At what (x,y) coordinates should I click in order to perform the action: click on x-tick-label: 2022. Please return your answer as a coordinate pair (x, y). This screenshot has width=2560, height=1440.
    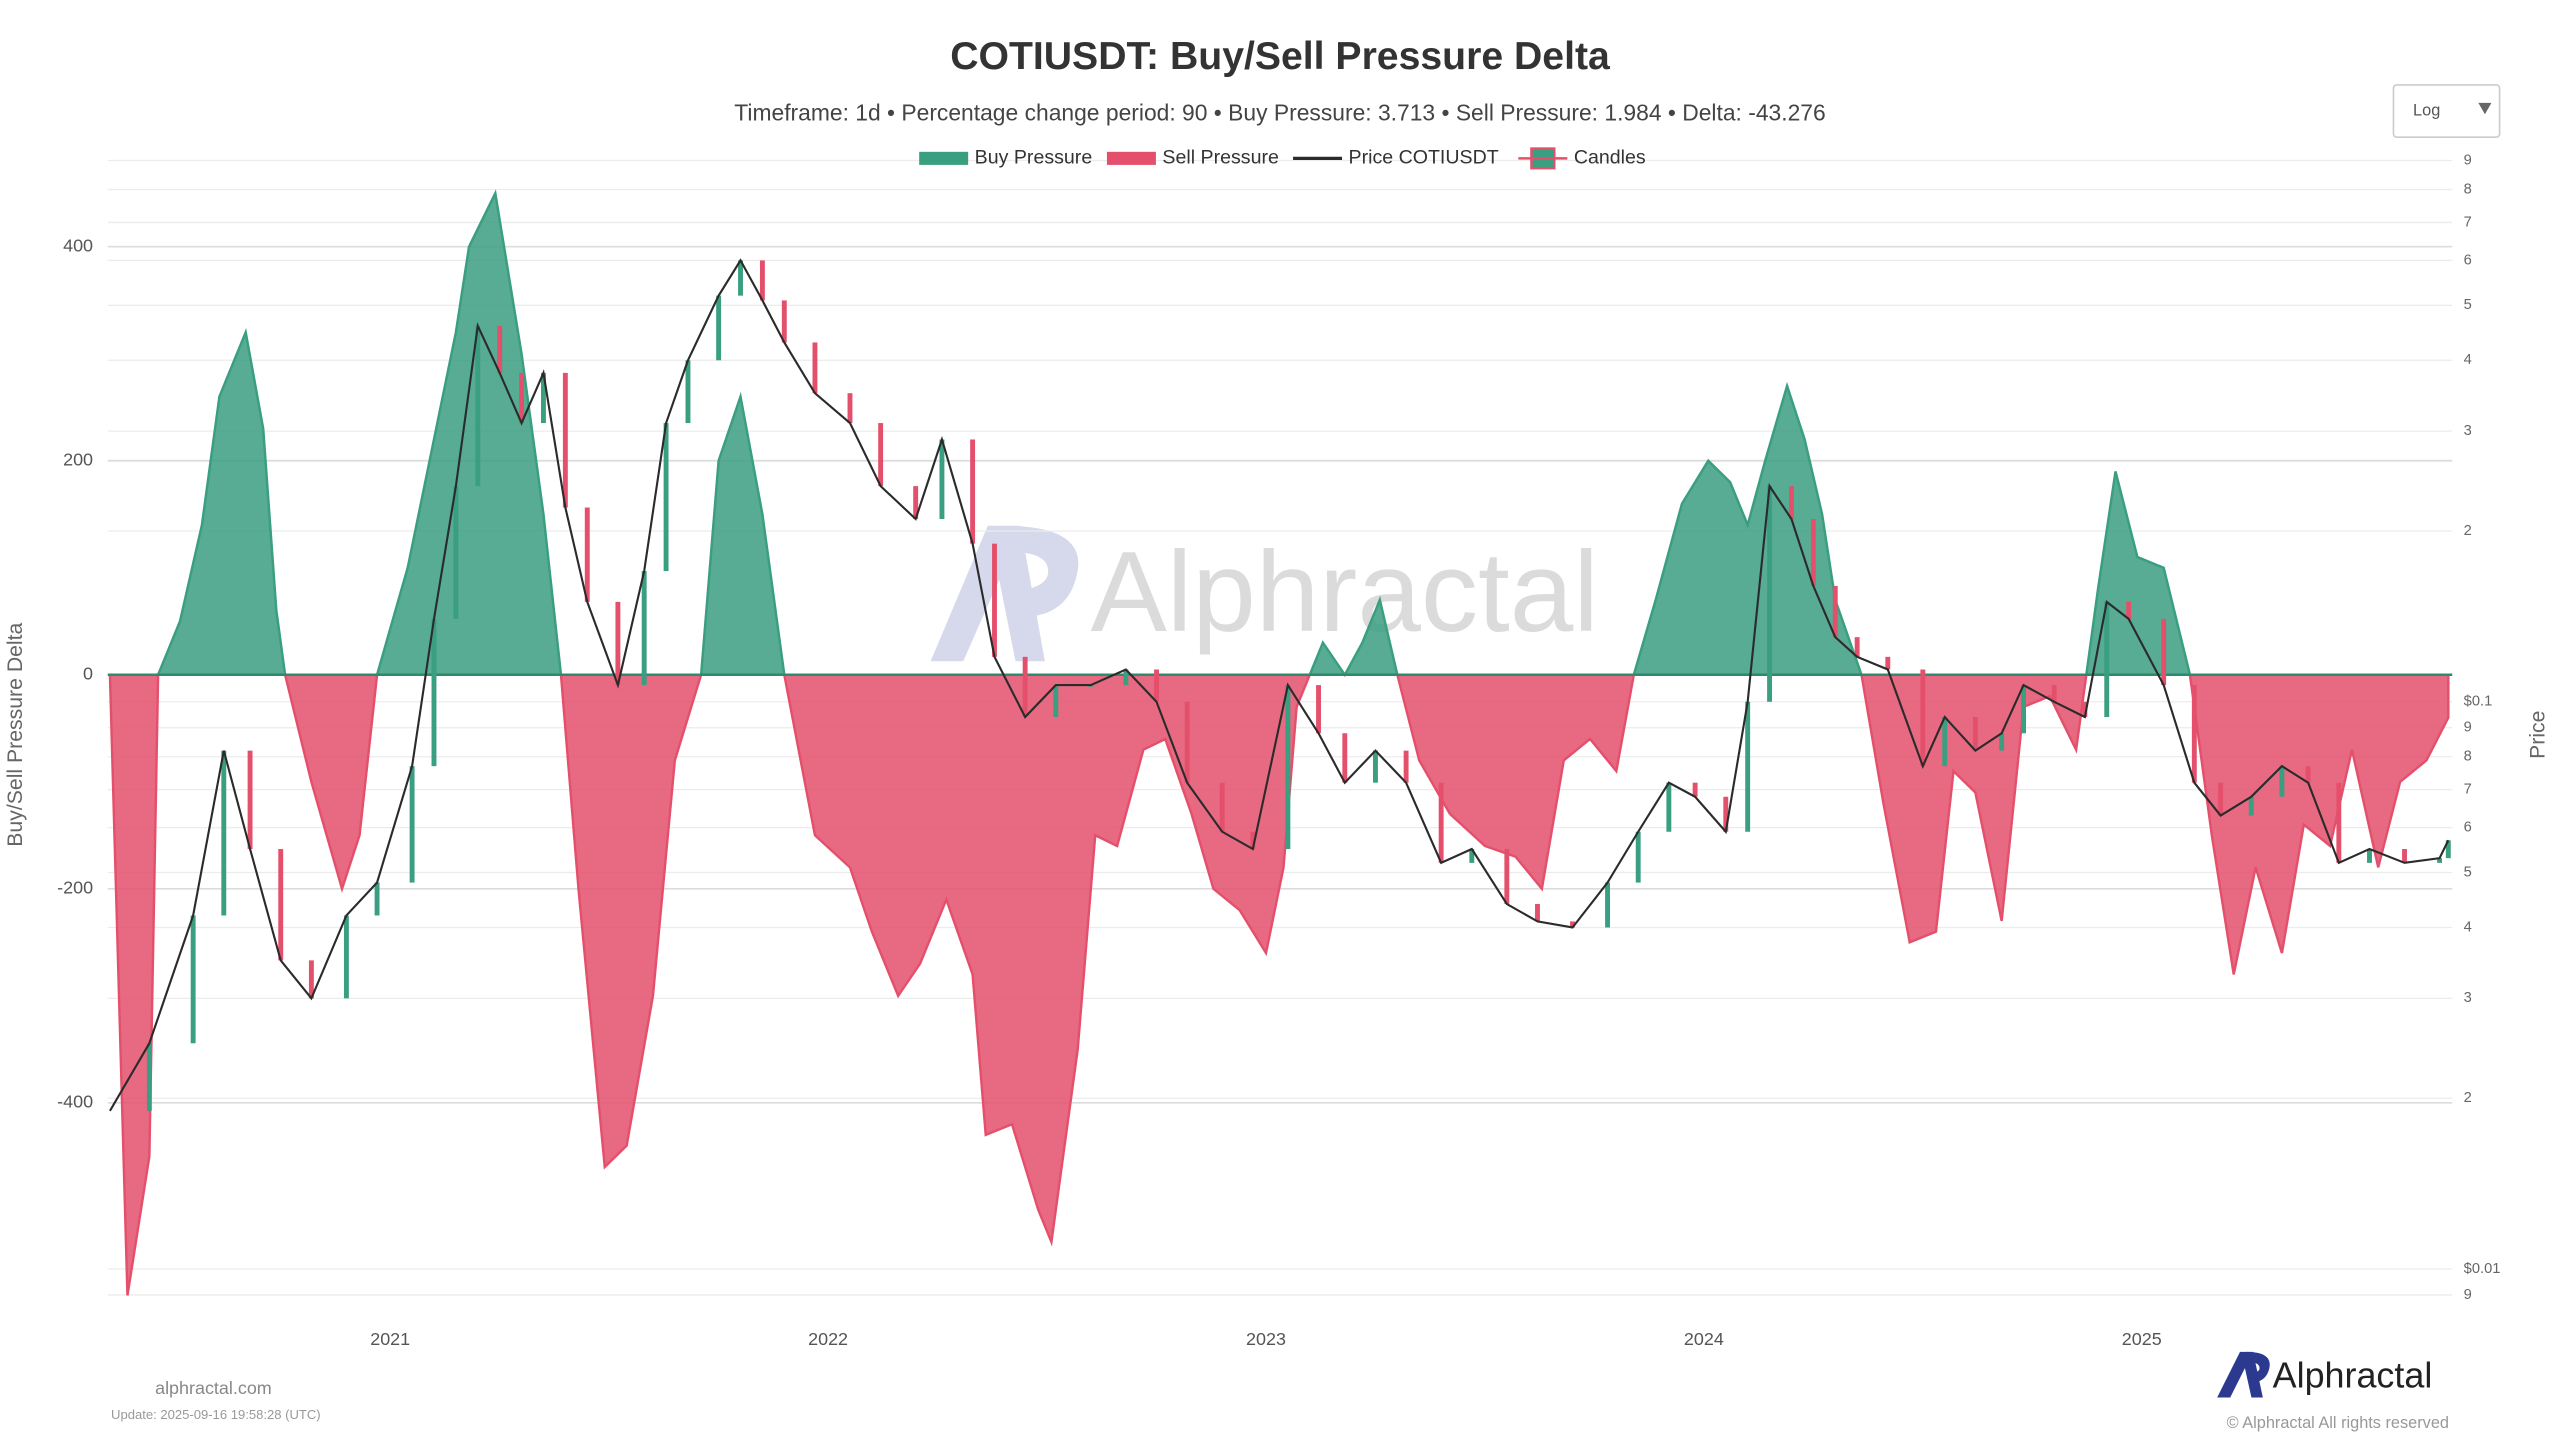
    Looking at the image, I should click on (828, 1339).